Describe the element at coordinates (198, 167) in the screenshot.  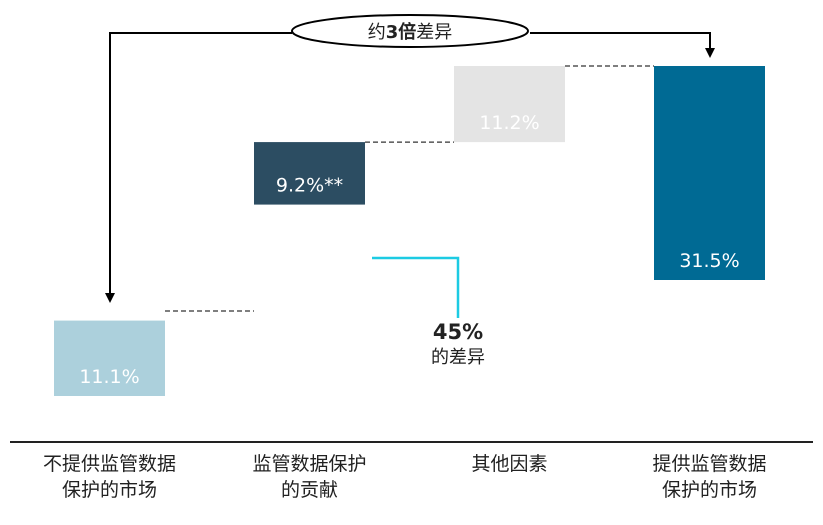
I see `ratio-bracket-left-arrow` at that location.